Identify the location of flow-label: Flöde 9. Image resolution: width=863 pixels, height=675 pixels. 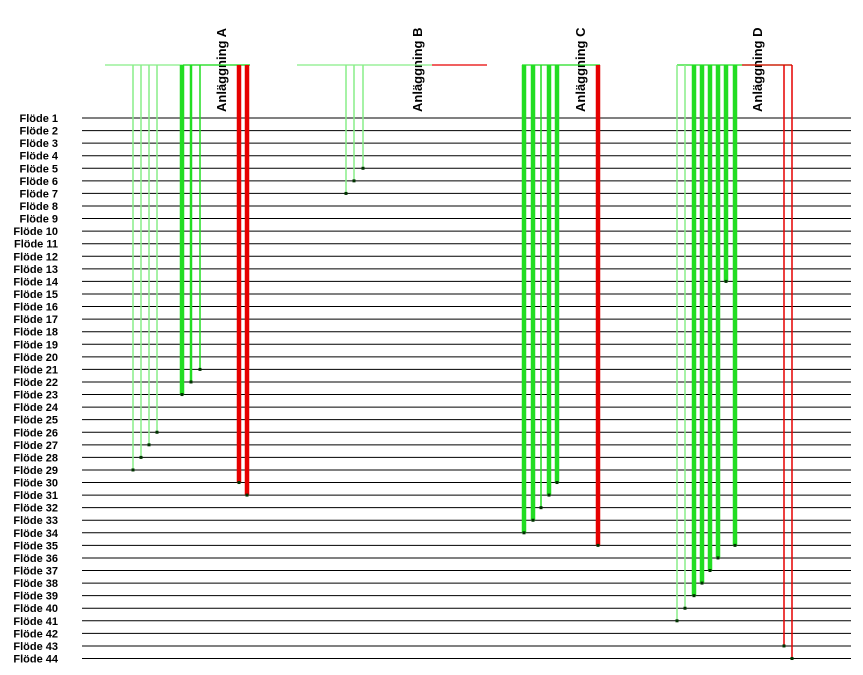
(38, 220).